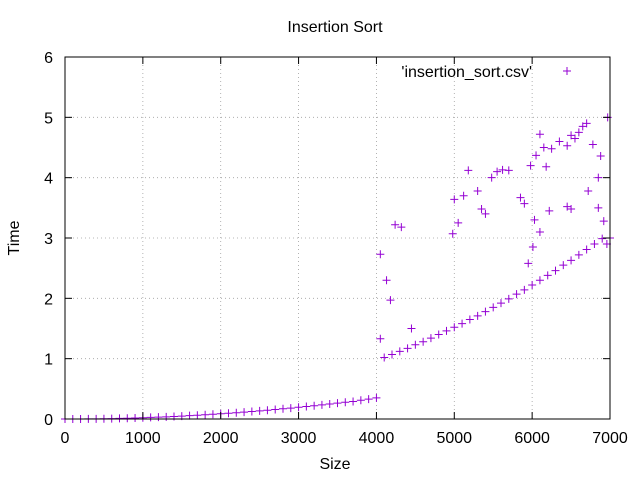 Image resolution: width=640 pixels, height=480 pixels. What do you see at coordinates (65, 438) in the screenshot?
I see `x-tick-label: 0` at bounding box center [65, 438].